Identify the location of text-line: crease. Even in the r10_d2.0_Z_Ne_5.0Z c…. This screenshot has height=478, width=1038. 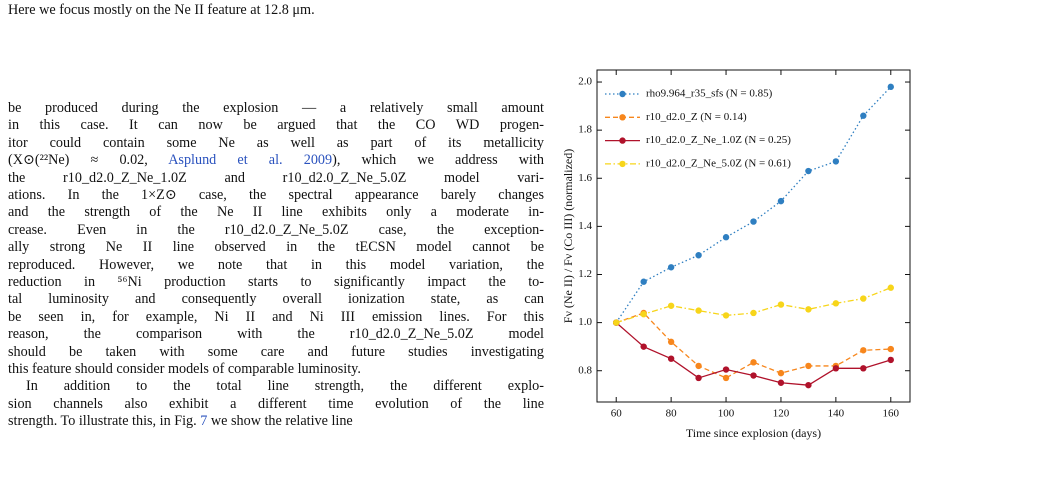
(276, 230).